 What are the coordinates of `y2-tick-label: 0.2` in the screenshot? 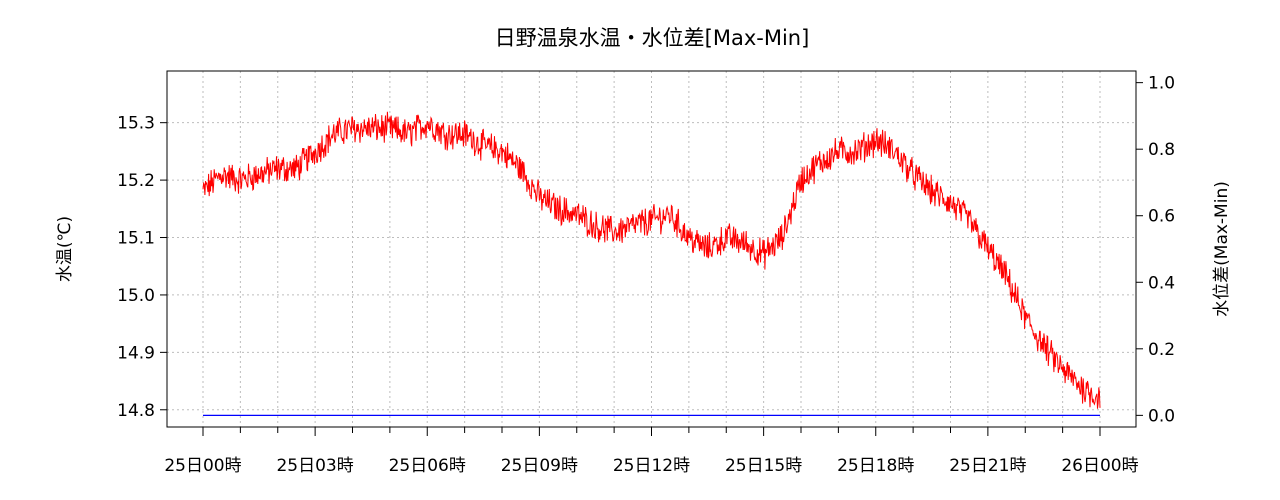 It's located at (1161, 350).